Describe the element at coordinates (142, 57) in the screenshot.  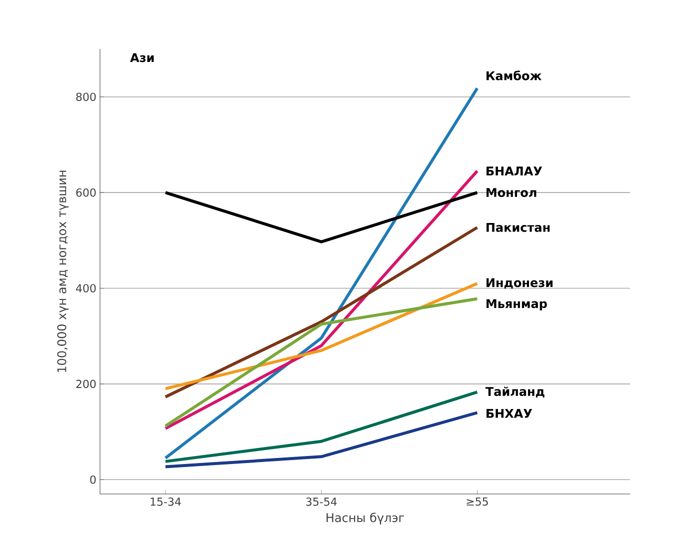
I see `chart-title: Ази` at that location.